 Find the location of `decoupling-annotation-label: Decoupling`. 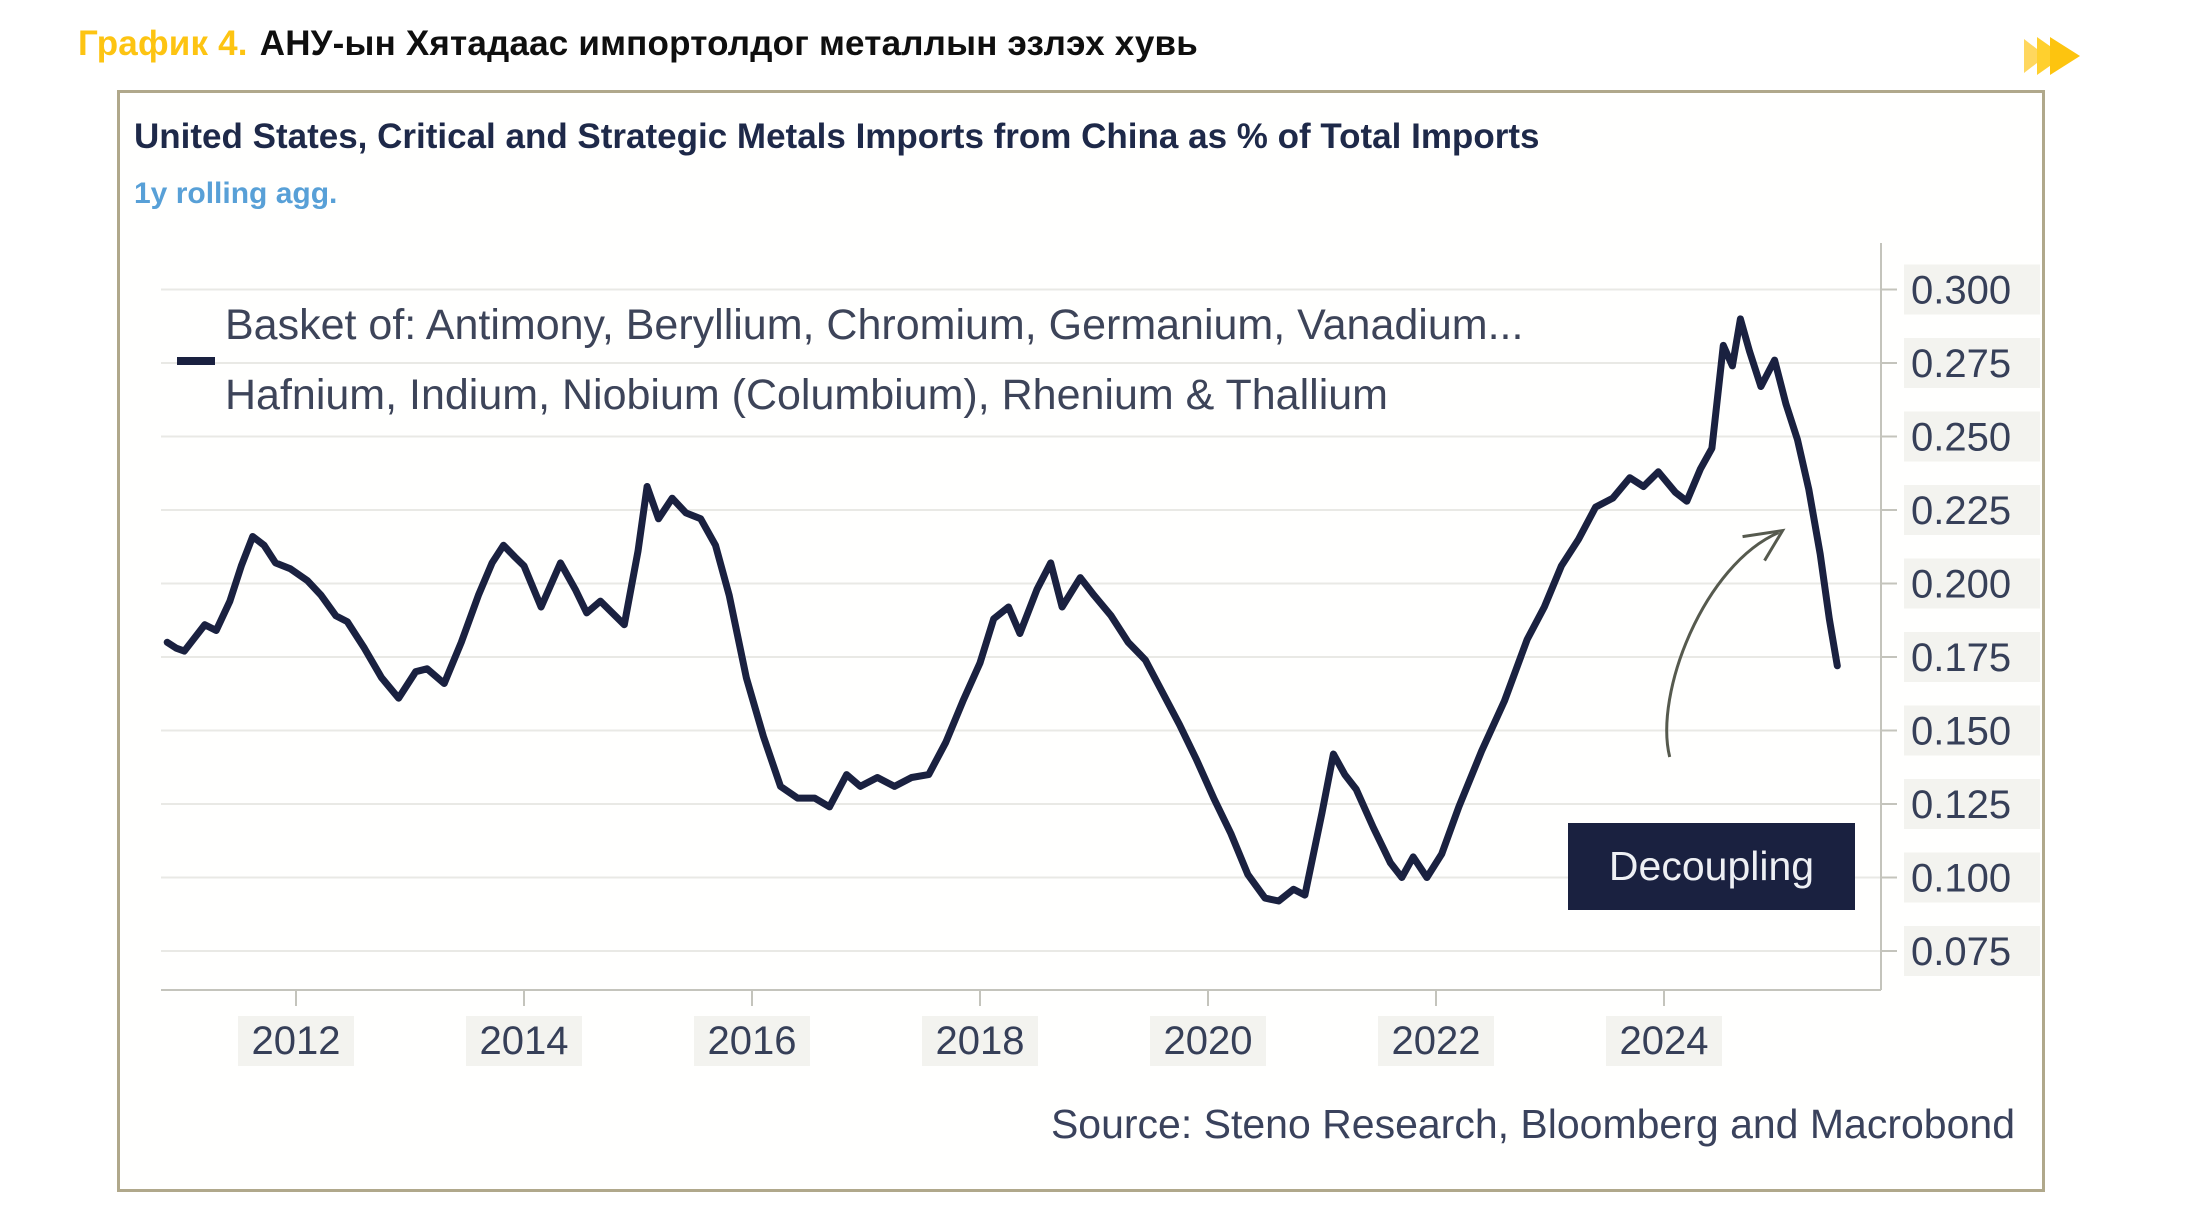

decoupling-annotation-label: Decoupling is located at coordinates (1711, 866).